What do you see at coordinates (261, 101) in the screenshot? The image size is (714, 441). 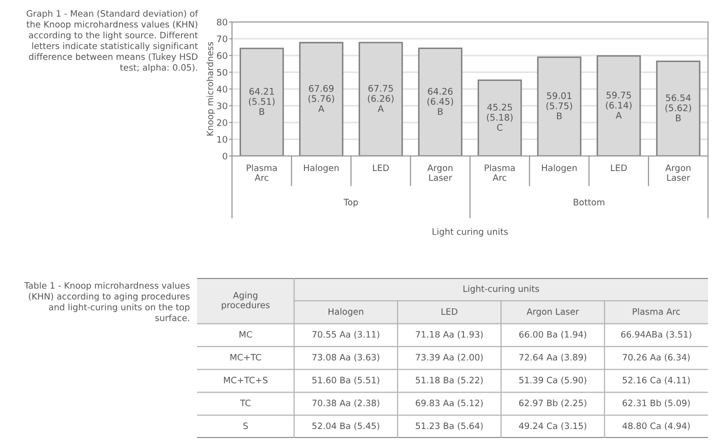 I see `data-label: 64.21 (5.51) B` at bounding box center [261, 101].